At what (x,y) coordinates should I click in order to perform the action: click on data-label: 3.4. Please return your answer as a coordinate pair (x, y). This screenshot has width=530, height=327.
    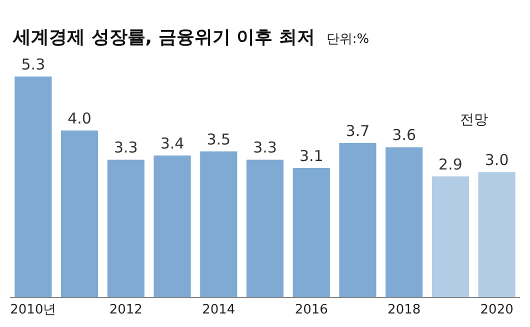
    Looking at the image, I should click on (172, 143).